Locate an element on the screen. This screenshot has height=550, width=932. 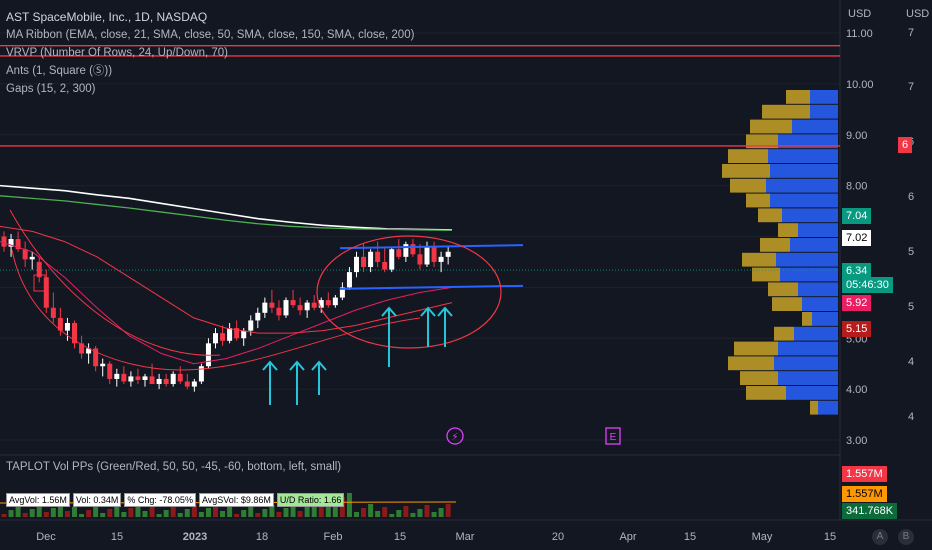
price-tick-label: 10.00 is located at coordinates (860, 85).